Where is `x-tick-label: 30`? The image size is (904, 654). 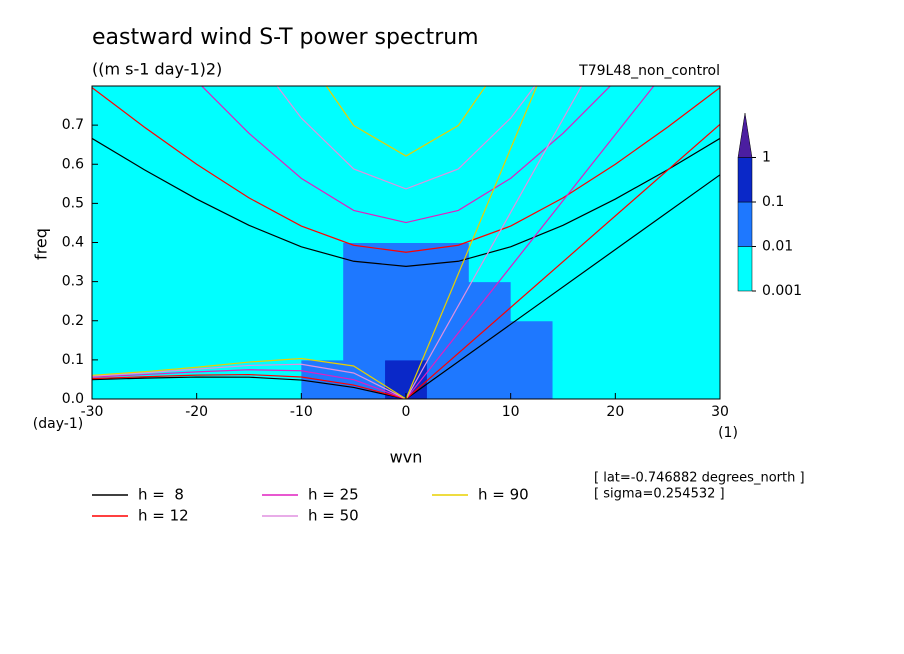 x-tick-label: 30 is located at coordinates (720, 412).